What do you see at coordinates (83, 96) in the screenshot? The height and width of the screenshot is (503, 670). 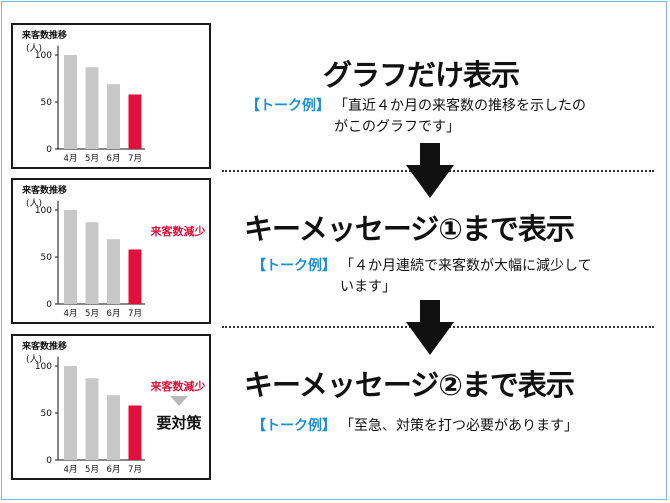 I see `bar-chart-1: 来客数推移 (人) 0 50 100 4月 5月 6月 7月` at bounding box center [83, 96].